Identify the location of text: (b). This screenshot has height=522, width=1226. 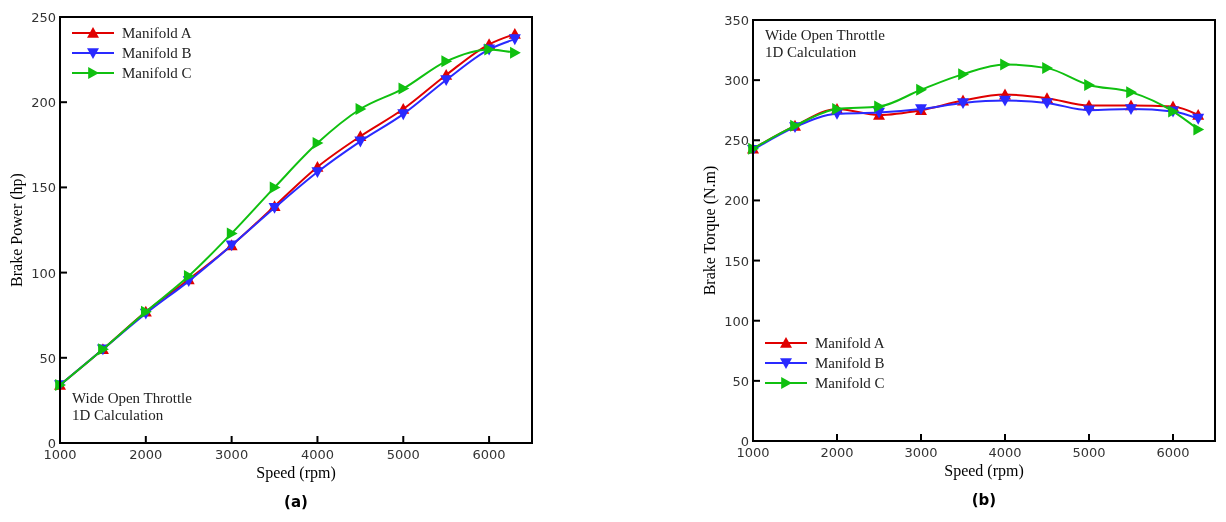
(984, 500).